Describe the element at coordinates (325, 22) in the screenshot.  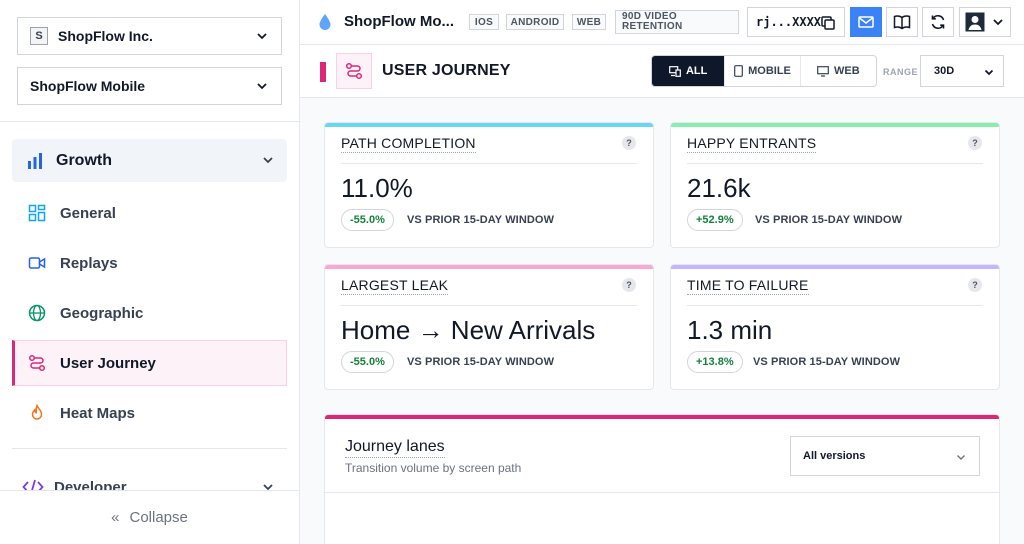
I see `droplet-icon` at that location.